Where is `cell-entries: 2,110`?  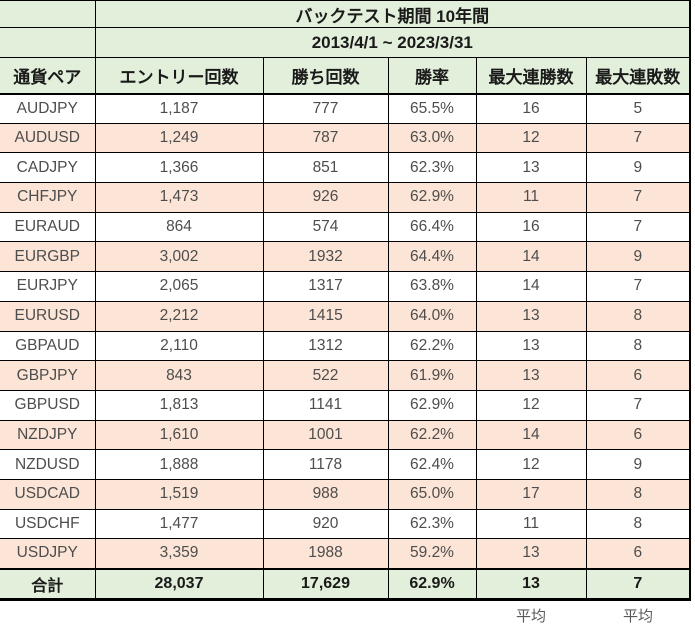
cell-entries: 2,110 is located at coordinates (179, 346).